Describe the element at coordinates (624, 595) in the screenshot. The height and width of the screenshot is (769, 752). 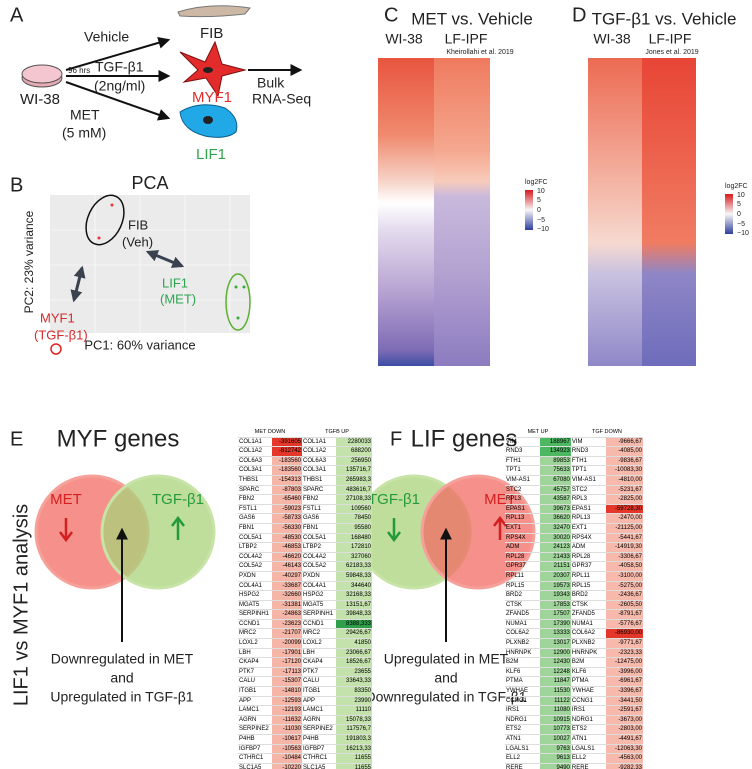
I see `value-cell: -2436,67` at that location.